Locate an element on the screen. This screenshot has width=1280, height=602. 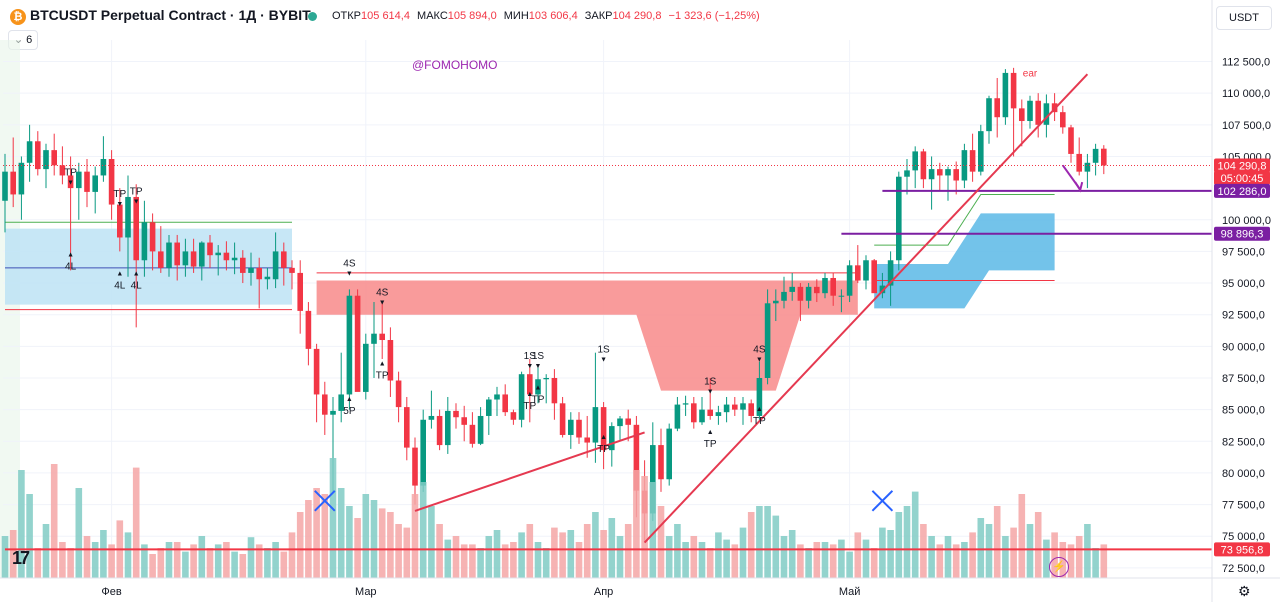
price-tick: 80 000,0 is located at coordinates (1243, 474).